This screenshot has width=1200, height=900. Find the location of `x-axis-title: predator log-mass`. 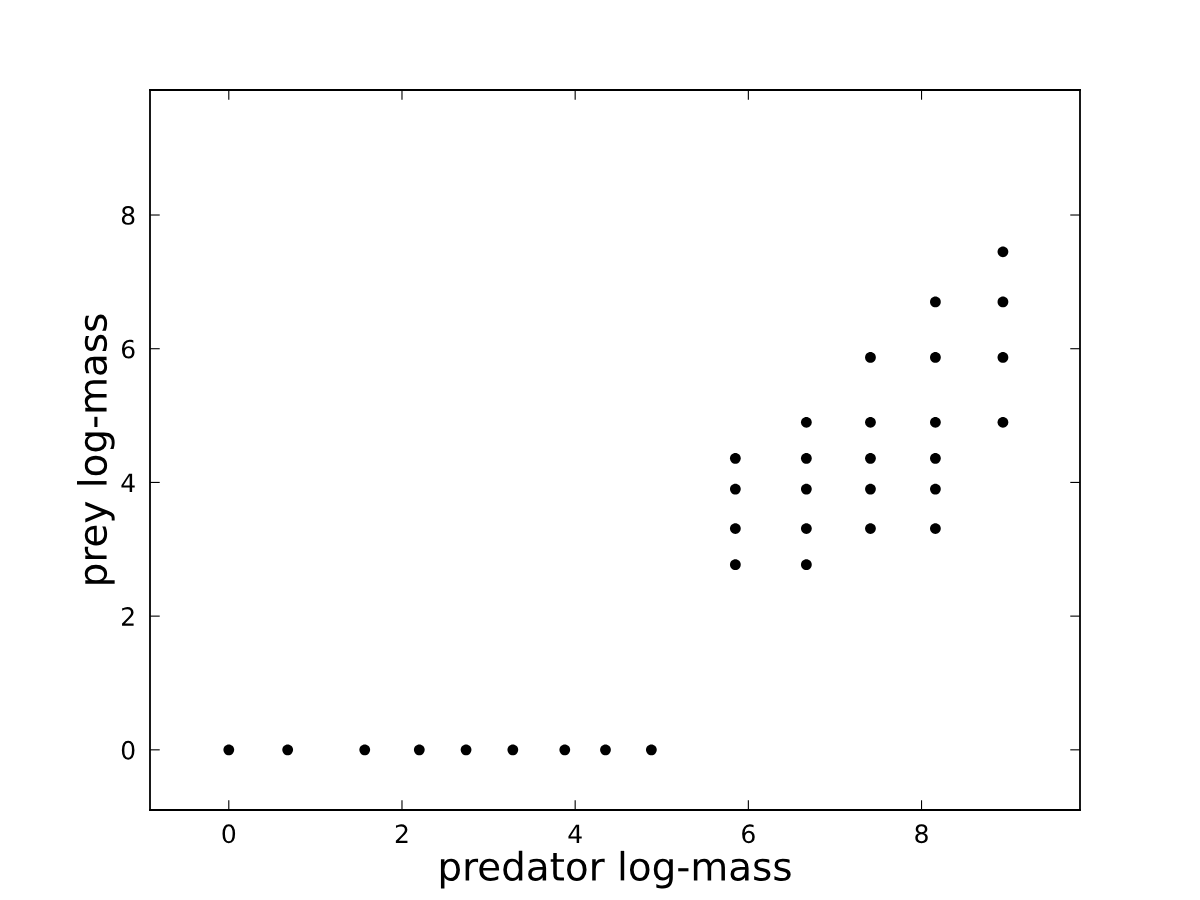

x-axis-title: predator log-mass is located at coordinates (615, 869).